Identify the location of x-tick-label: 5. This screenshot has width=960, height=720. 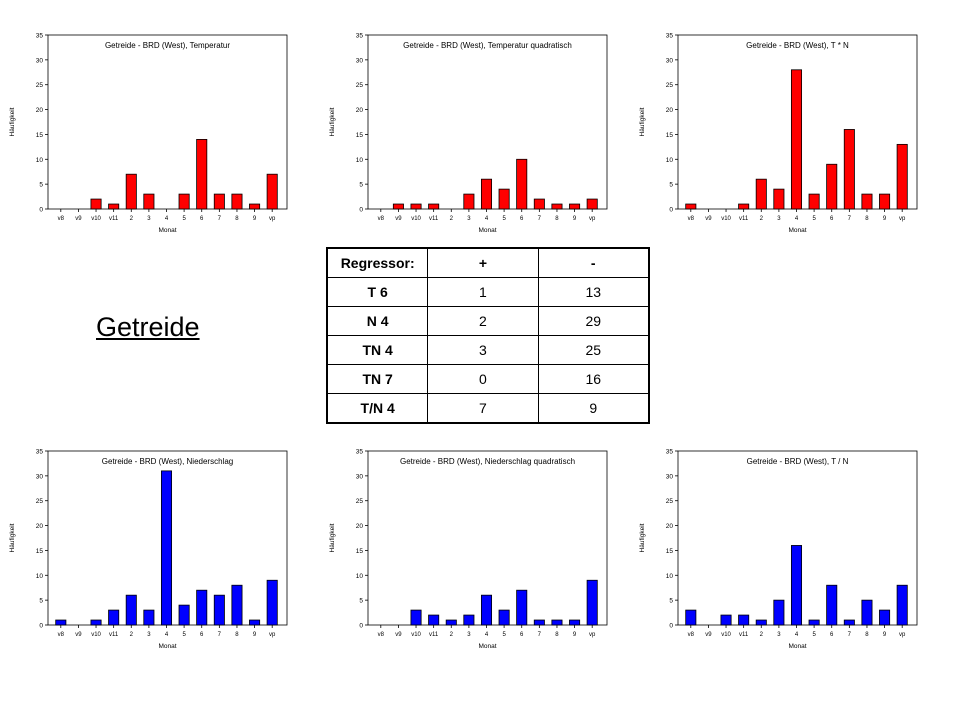
(814, 219).